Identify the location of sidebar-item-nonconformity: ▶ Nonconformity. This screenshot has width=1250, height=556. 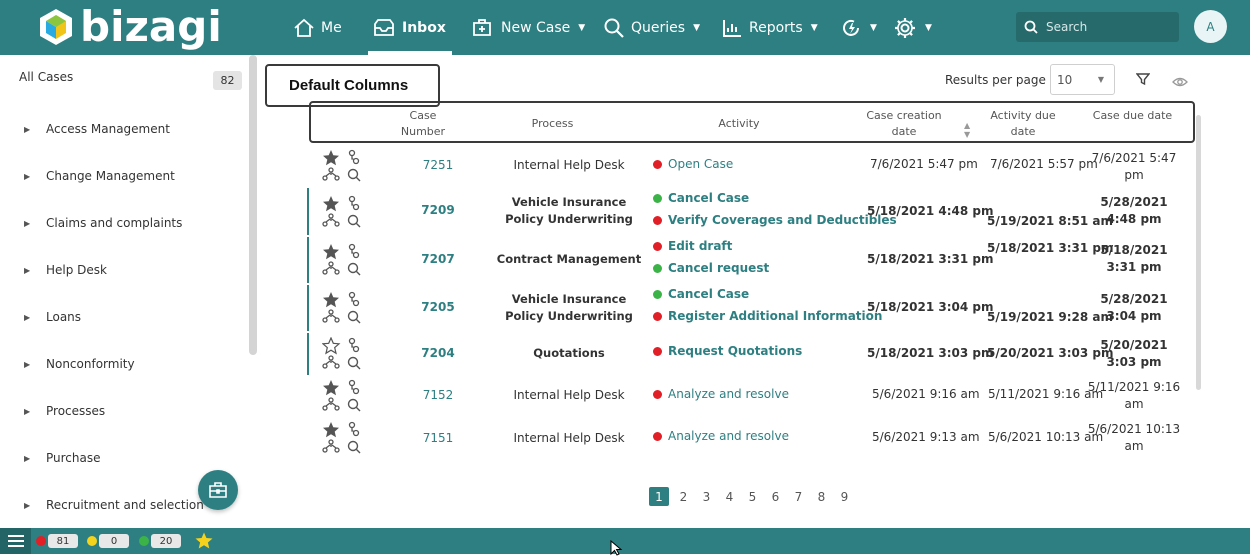
(79, 364).